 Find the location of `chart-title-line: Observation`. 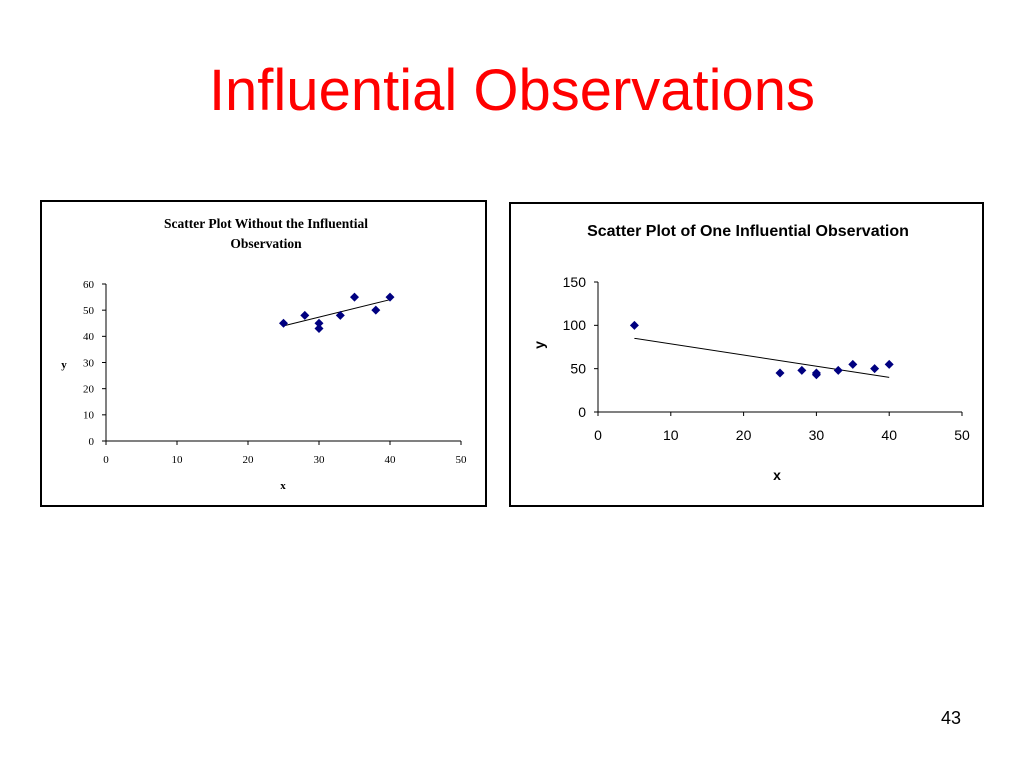

chart-title-line: Observation is located at coordinates (266, 243).